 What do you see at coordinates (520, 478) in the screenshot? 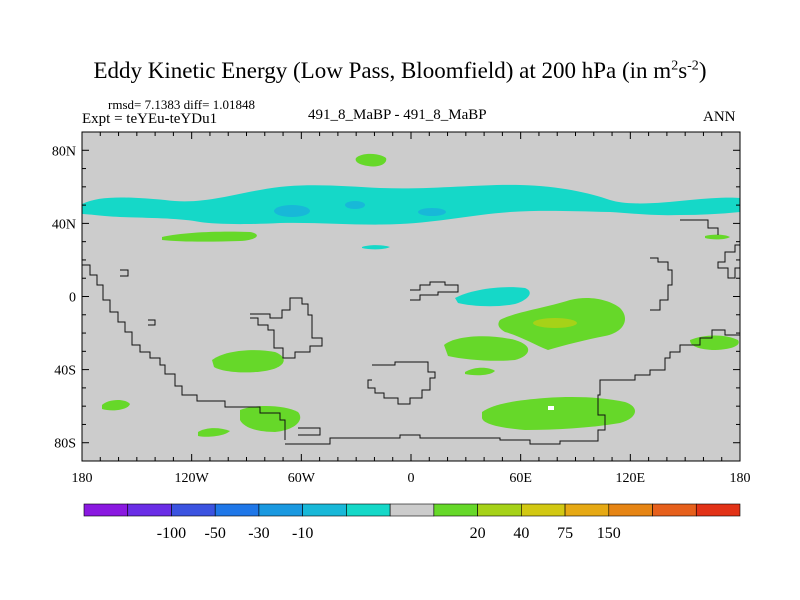
I see `x-tick-label: 60E` at bounding box center [520, 478].